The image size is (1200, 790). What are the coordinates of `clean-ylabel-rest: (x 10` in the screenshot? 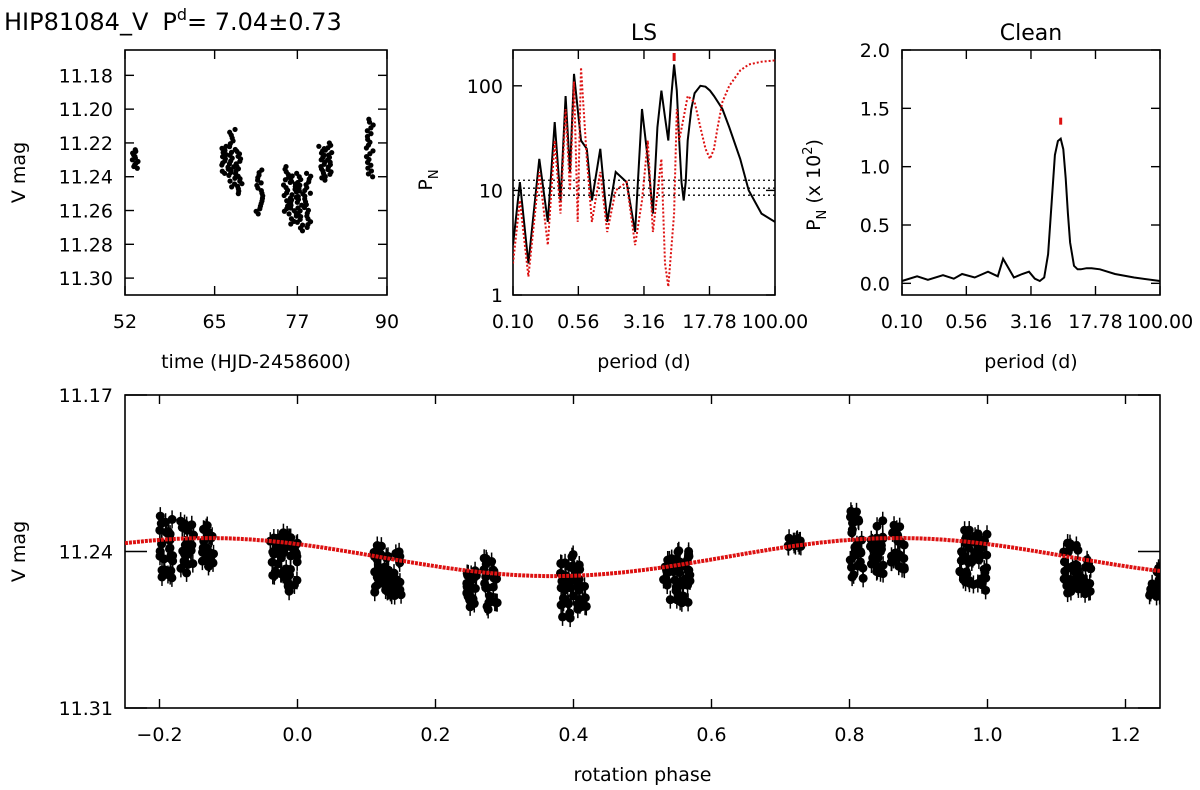 It's located at (814, 182).